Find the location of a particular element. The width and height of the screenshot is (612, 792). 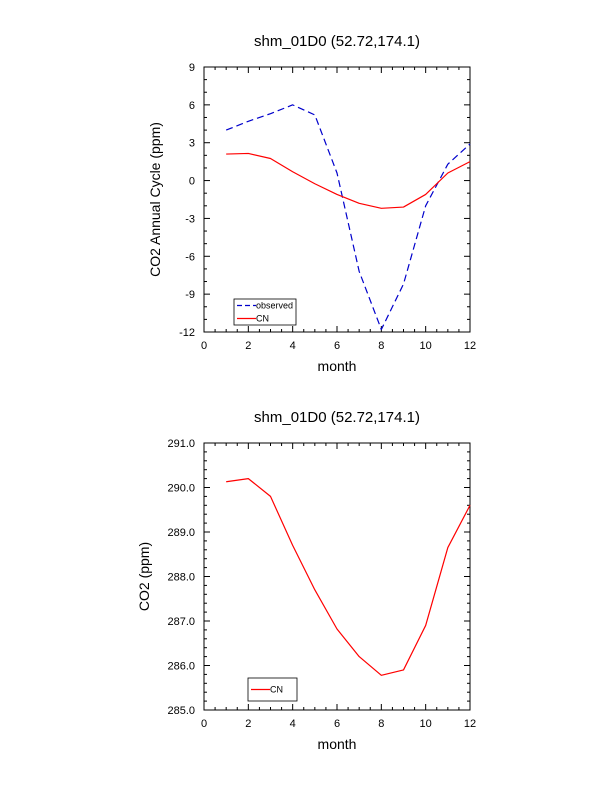

series-line-observed is located at coordinates (348, 217).